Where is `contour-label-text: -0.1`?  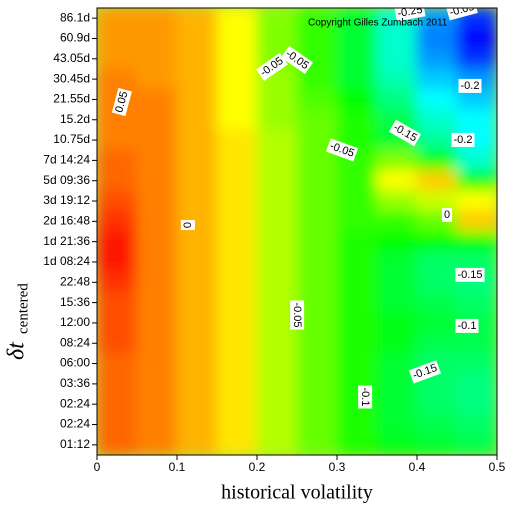 contour-label-text: -0.1 is located at coordinates (365, 397).